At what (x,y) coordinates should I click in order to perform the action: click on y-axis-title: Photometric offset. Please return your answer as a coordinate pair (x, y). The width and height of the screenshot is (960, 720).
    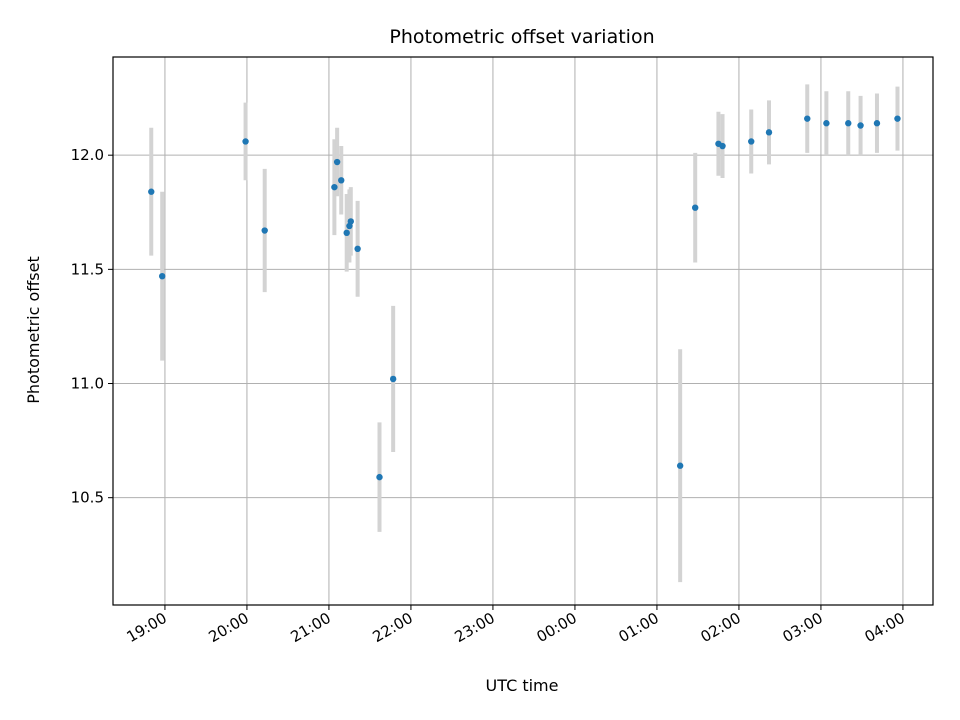
    Looking at the image, I should click on (33, 330).